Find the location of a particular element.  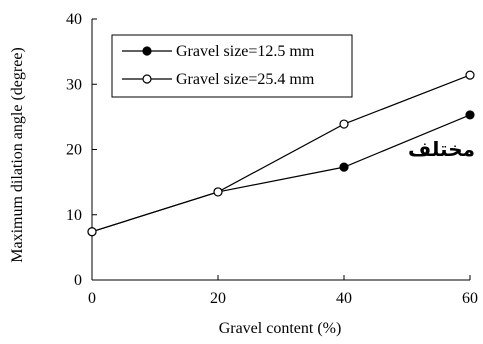

x-tick-label: 40 is located at coordinates (344, 298).